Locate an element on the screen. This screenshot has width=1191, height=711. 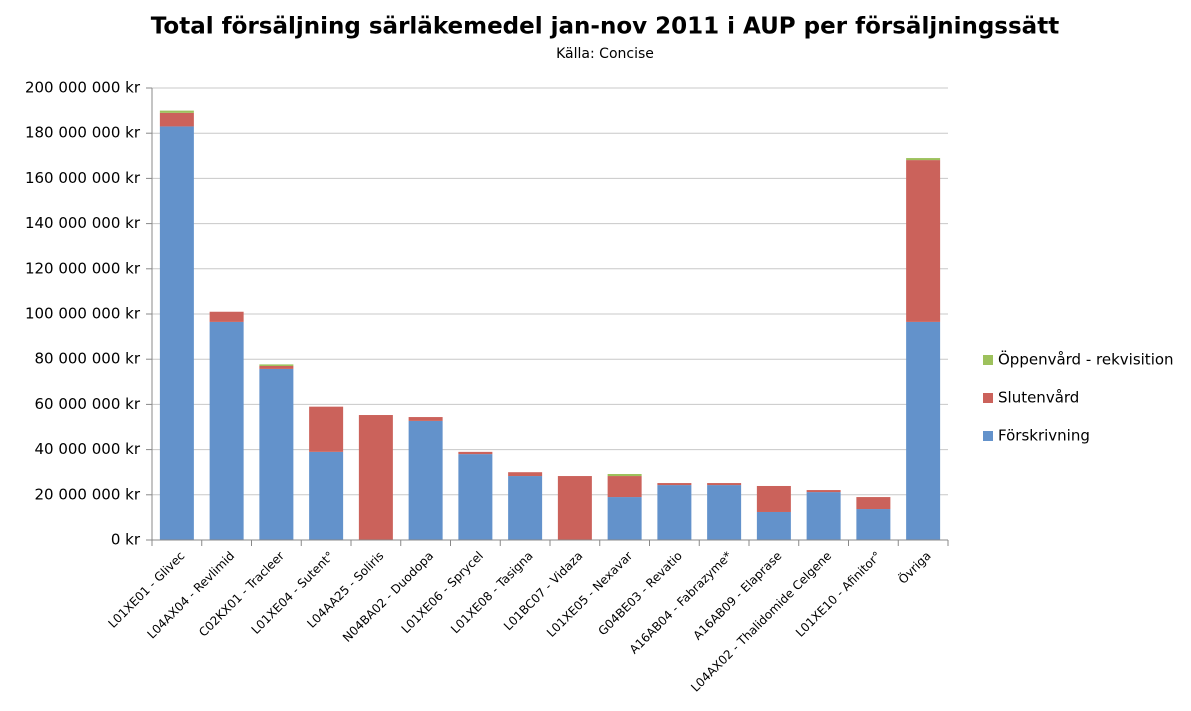
x-tick-label: A16AB04 - Fabrazyme* is located at coordinates (681, 603).